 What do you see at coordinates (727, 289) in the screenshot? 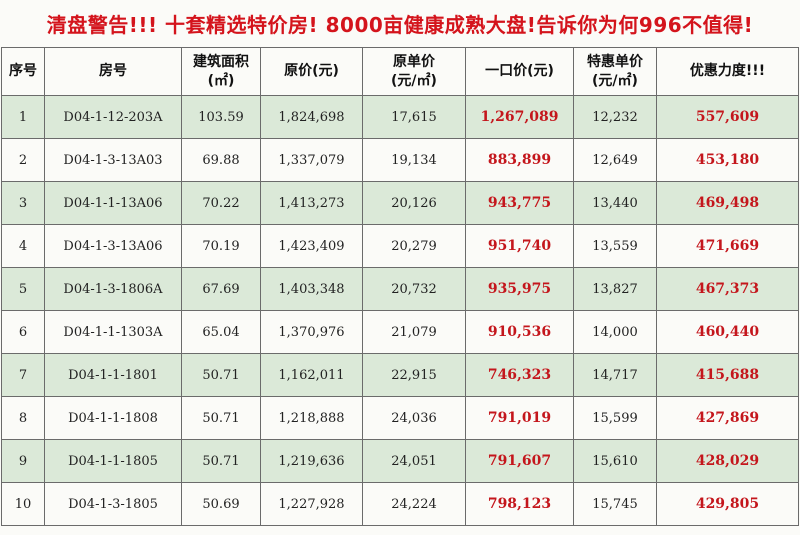
I see `cell-discount: 467,373` at bounding box center [727, 289].